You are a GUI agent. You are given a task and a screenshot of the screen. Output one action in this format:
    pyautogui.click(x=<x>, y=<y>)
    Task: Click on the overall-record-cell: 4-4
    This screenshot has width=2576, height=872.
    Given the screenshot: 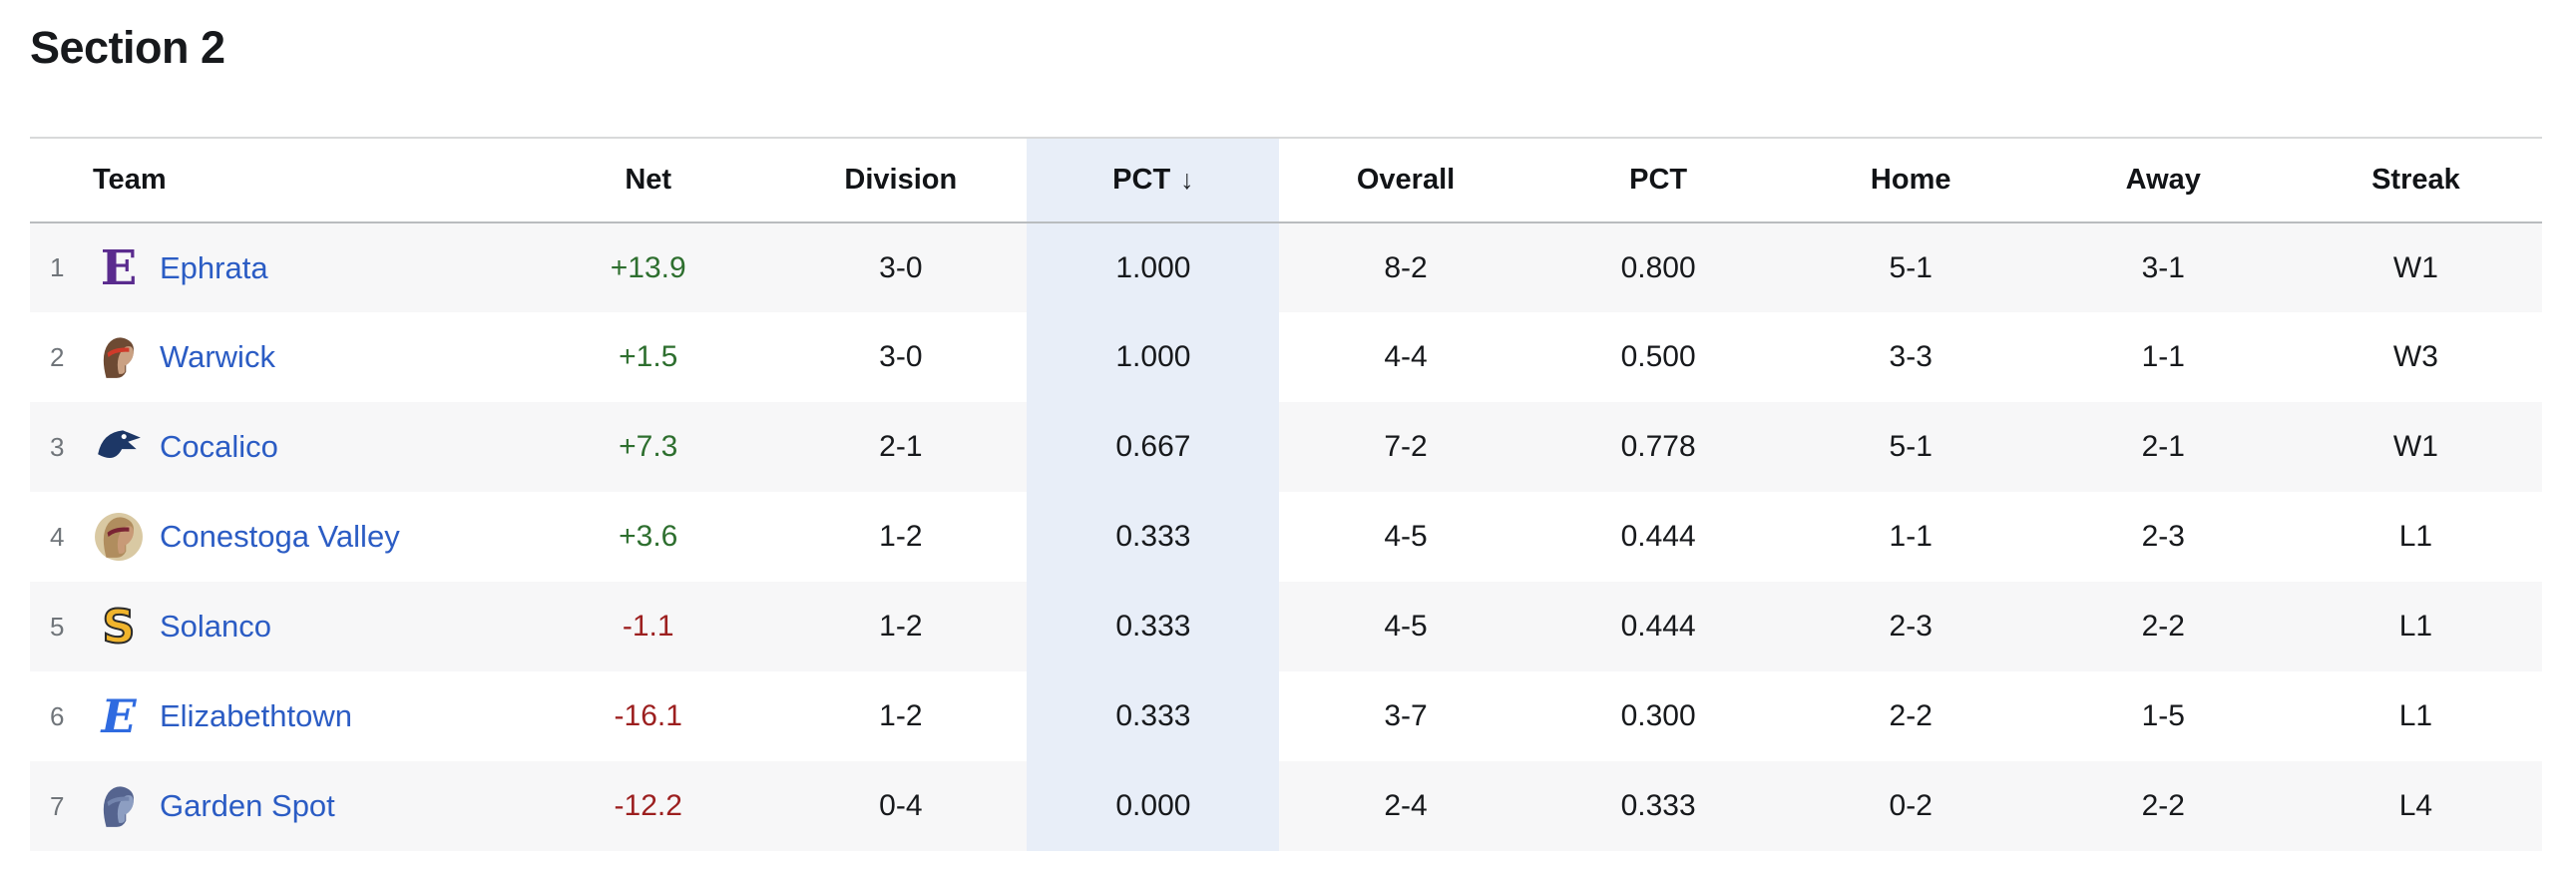 What is the action you would take?
    pyautogui.click(x=1406, y=356)
    